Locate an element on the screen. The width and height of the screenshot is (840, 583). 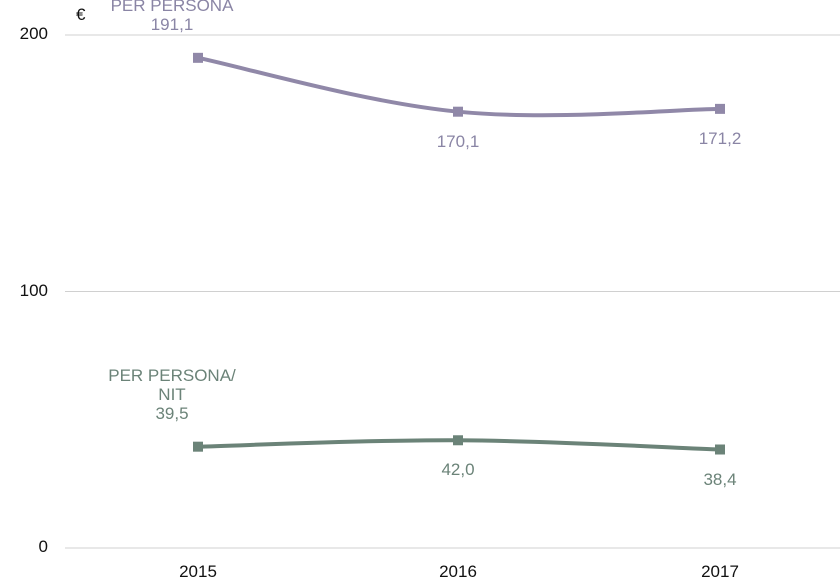
x-tick-label: 2016 is located at coordinates (458, 571).